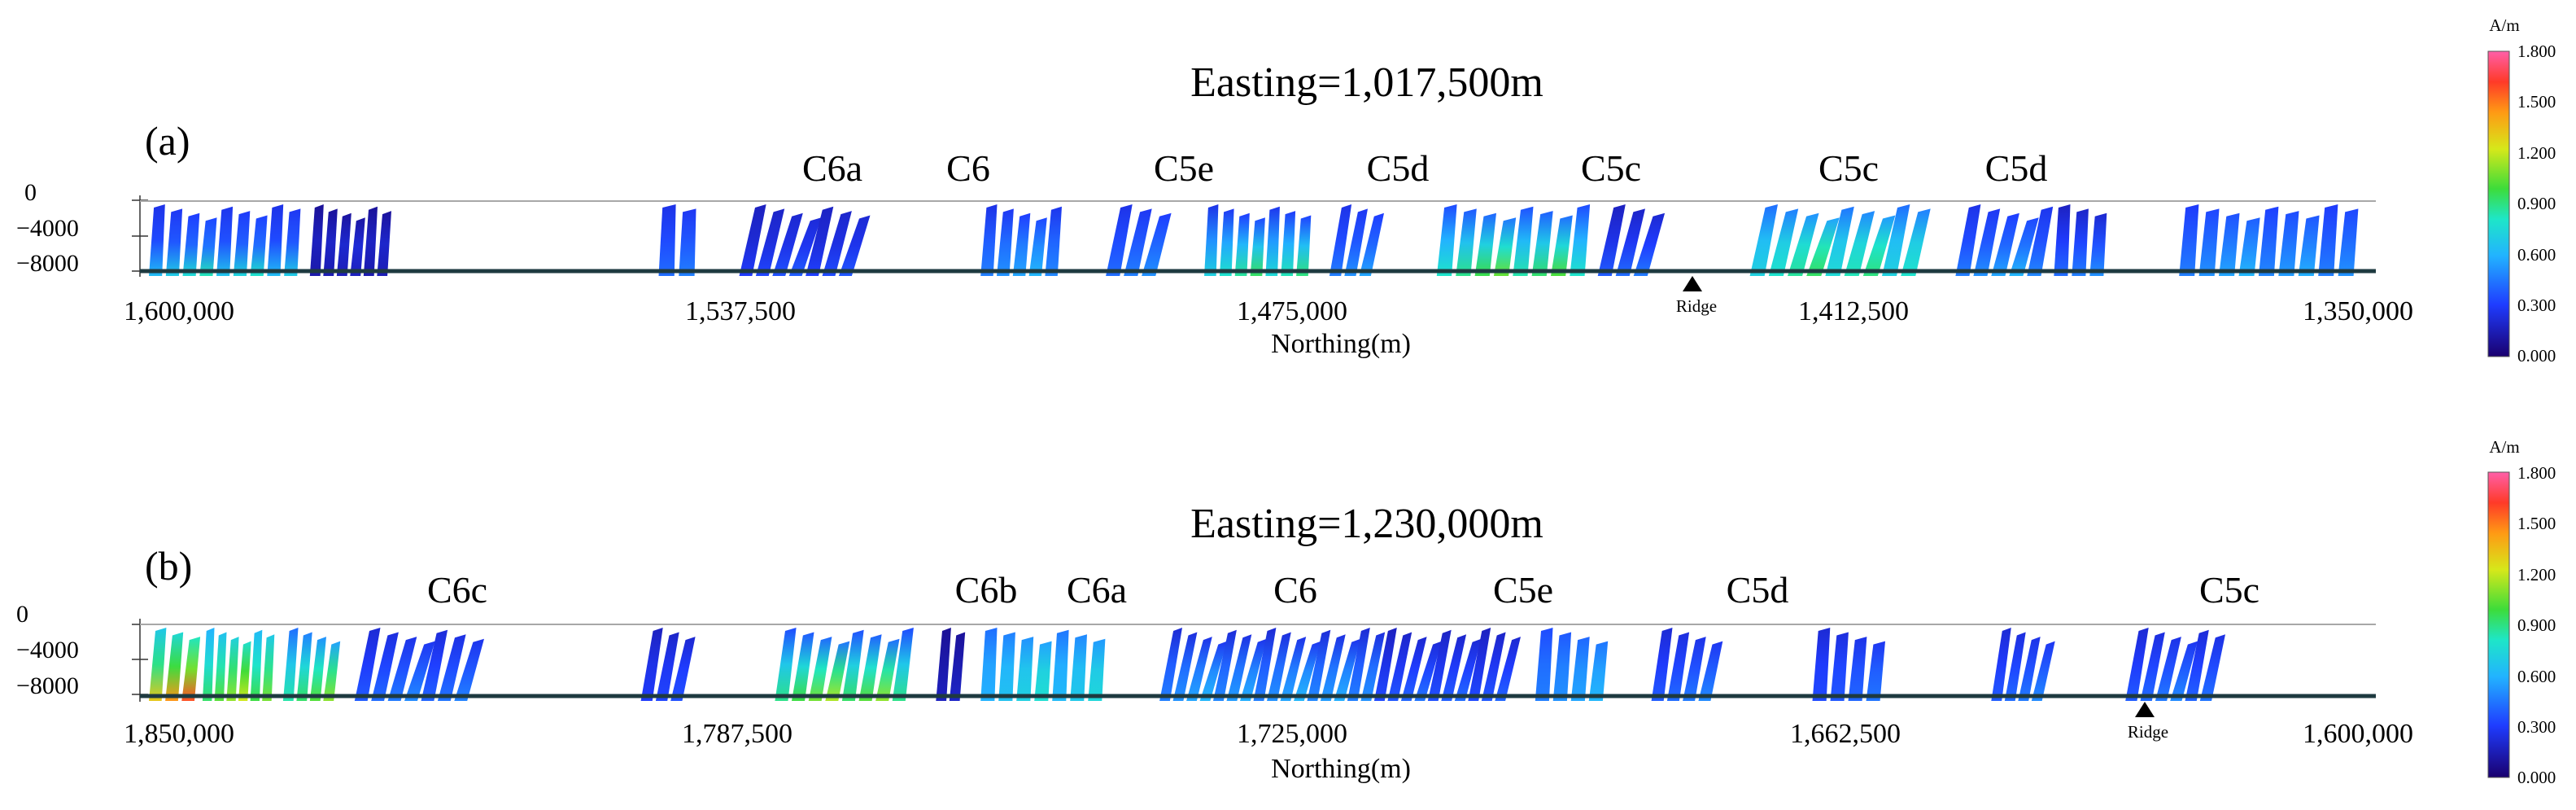 The height and width of the screenshot is (810, 2576). I want to click on seamount-labels: C6a C6 C5e C5d C5c C5c C5d, so click(1424, 168).